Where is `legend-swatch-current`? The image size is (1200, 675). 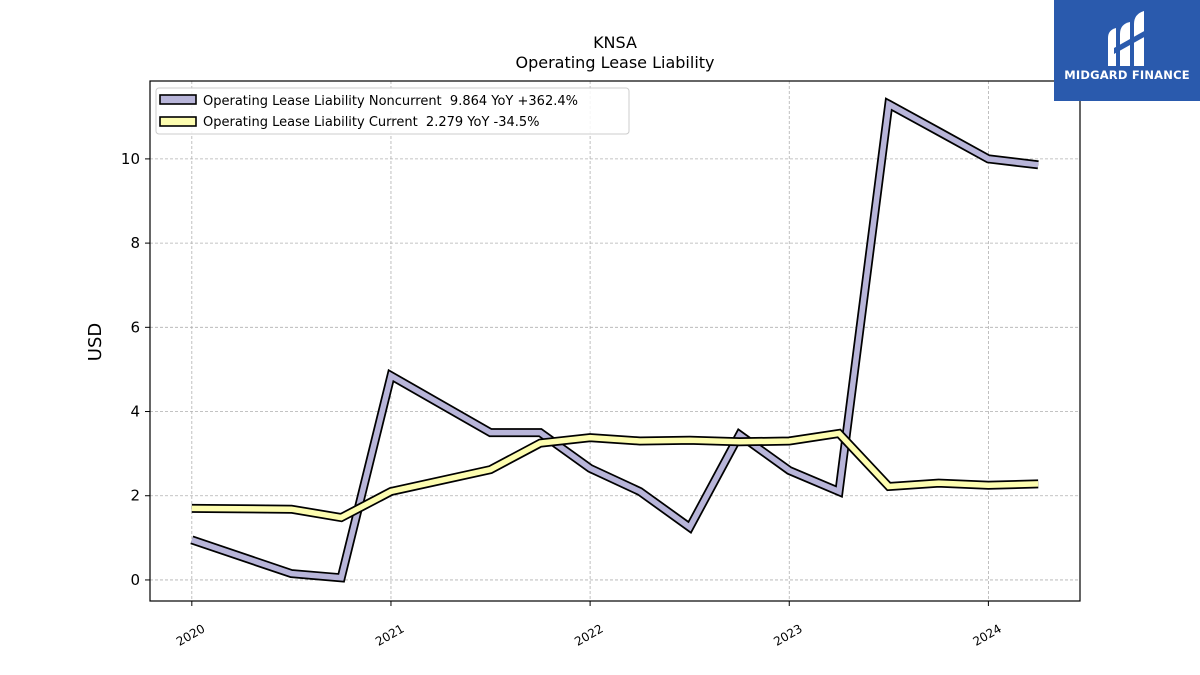 legend-swatch-current is located at coordinates (178, 121).